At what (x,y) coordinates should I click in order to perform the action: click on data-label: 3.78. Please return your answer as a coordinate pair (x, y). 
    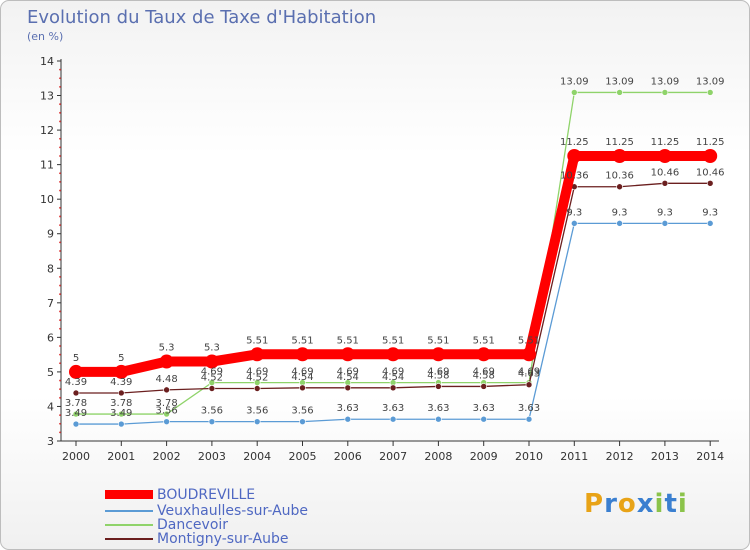
    Looking at the image, I should click on (166, 403).